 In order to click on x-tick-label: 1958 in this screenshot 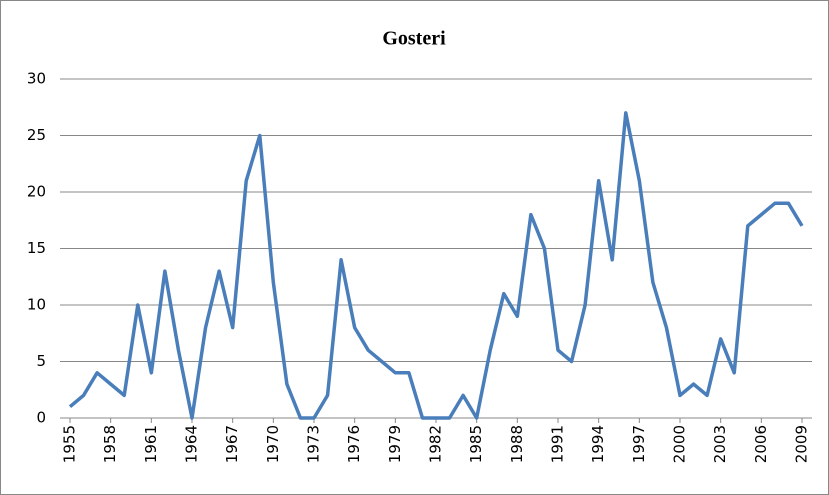, I will do `click(110, 444)`.